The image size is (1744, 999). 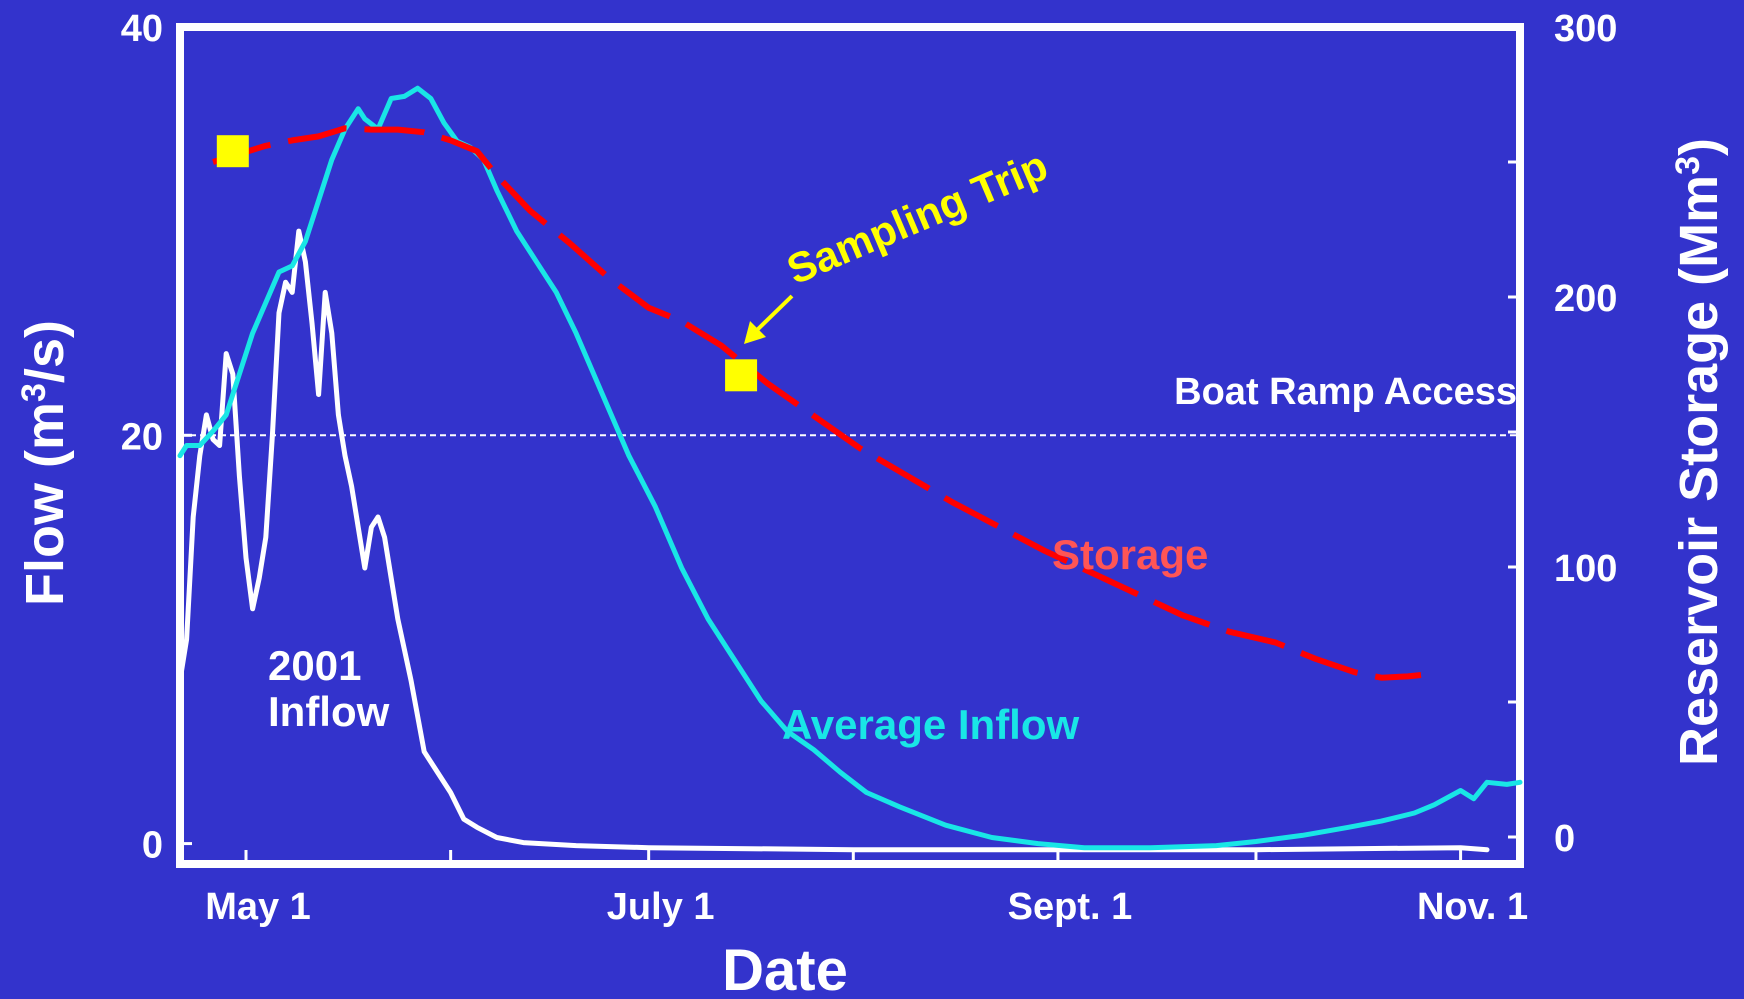 I want to click on x-tick-label-nov-1: Nov. 1, so click(x=1472, y=907).